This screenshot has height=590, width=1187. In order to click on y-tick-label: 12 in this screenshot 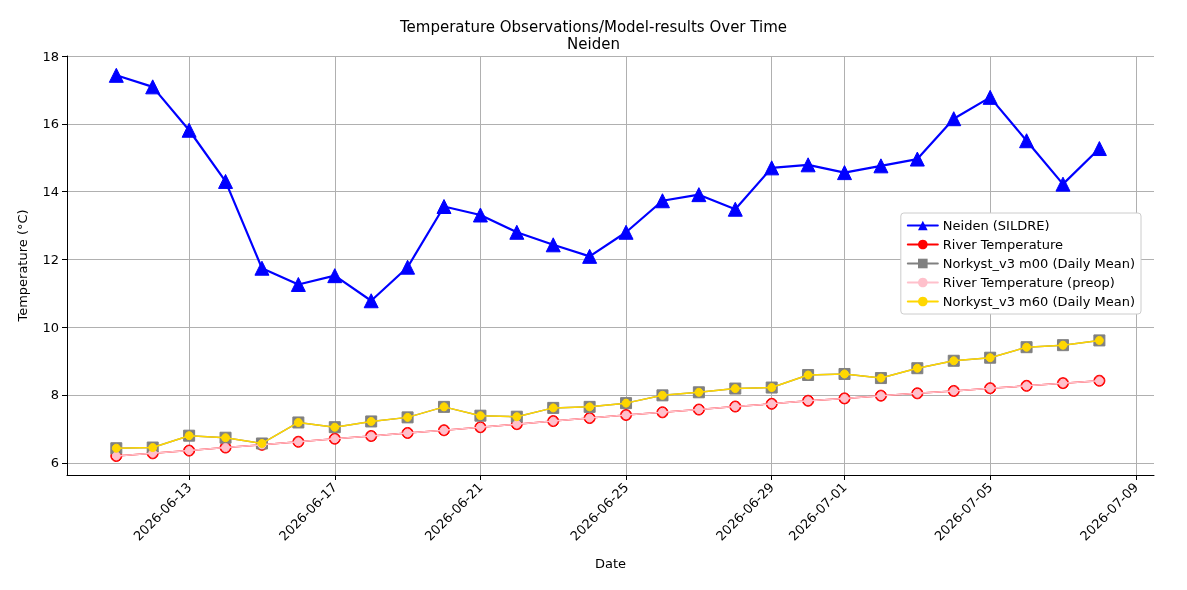, I will do `click(50, 259)`.